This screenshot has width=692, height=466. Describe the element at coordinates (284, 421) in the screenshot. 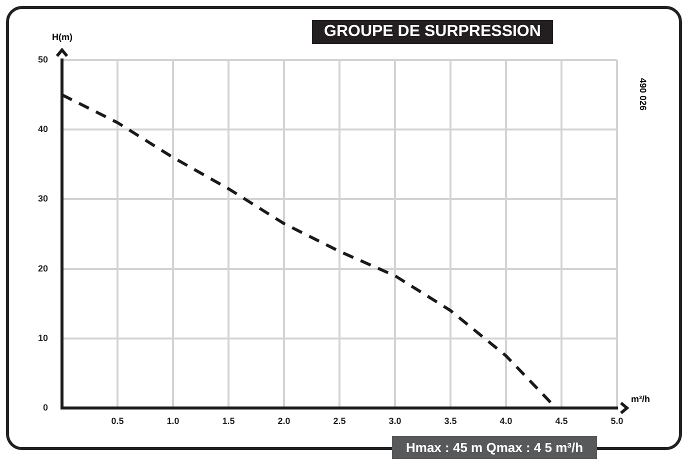

I see `x-tick-label: 2.0` at that location.